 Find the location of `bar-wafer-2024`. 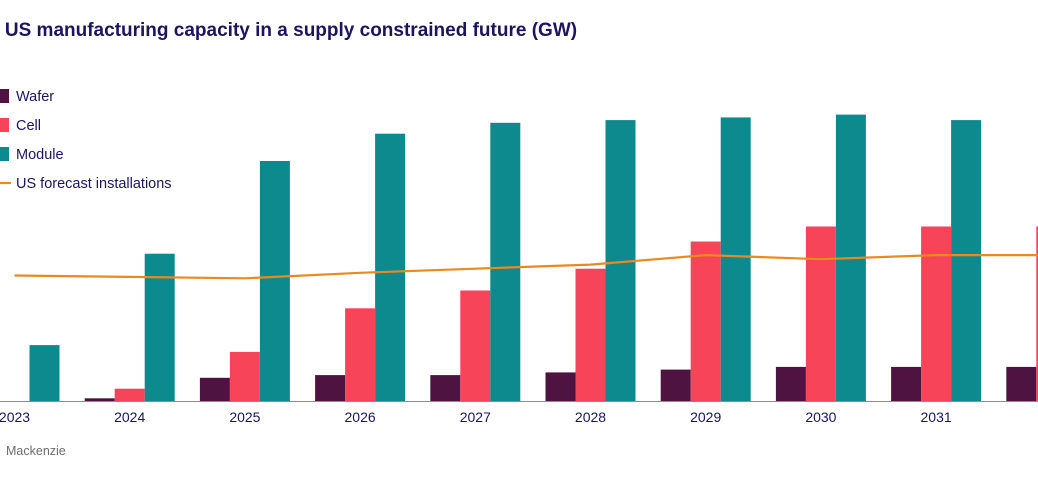

bar-wafer-2024 is located at coordinates (99, 399).